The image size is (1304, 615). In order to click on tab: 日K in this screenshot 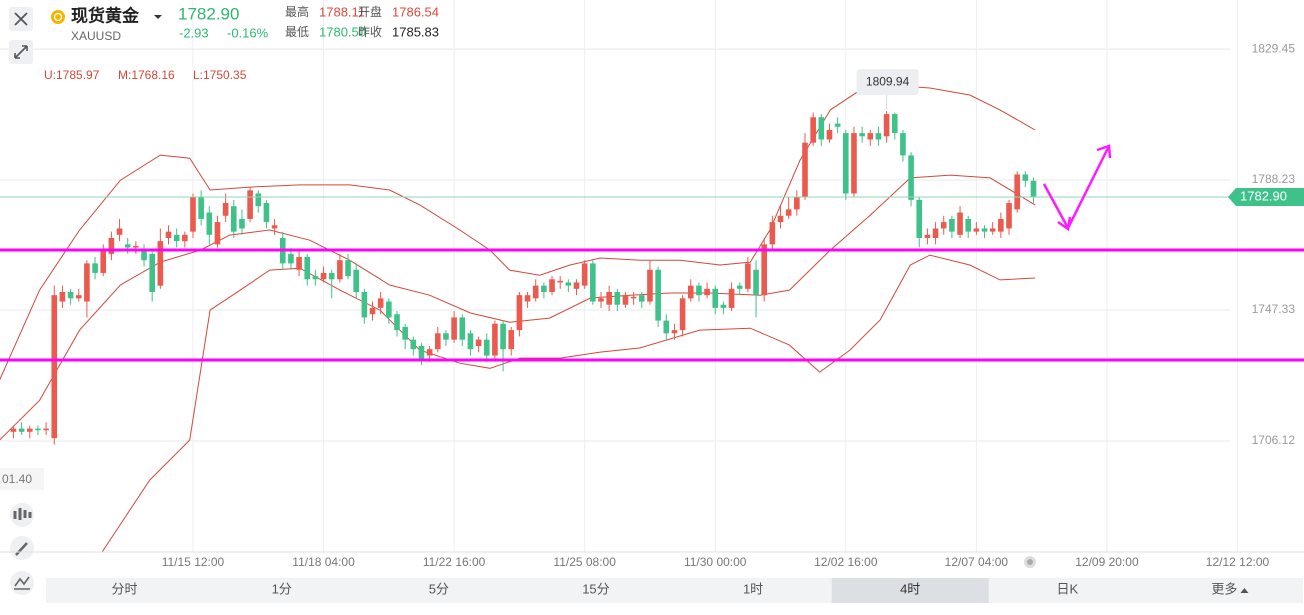, I will do `click(1067, 588)`.